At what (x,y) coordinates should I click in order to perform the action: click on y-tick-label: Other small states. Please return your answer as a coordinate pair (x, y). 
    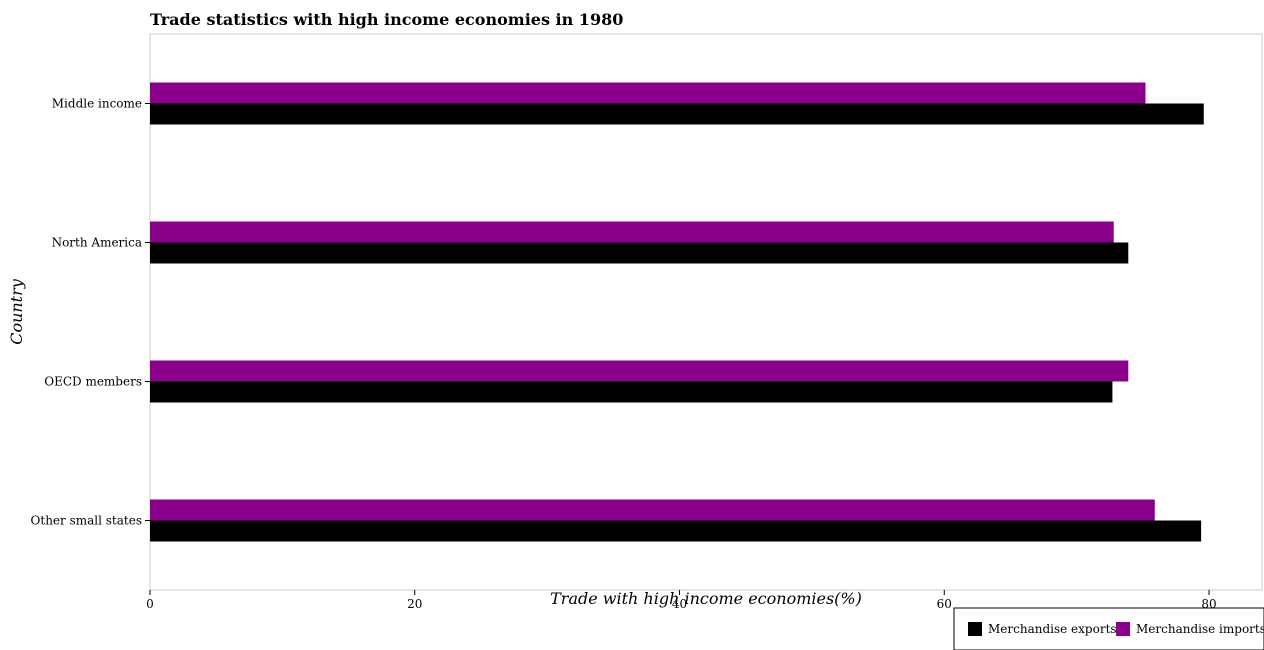
    Looking at the image, I should click on (86, 521).